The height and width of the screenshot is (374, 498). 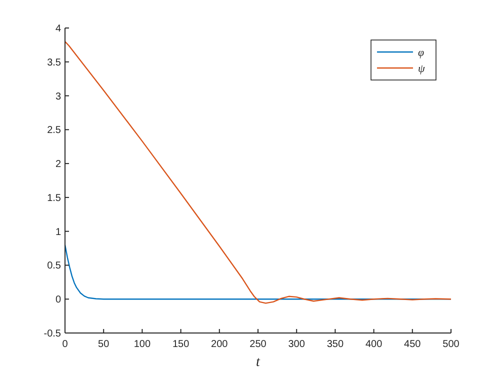 I want to click on x-tick-label: 400, so click(x=374, y=344).